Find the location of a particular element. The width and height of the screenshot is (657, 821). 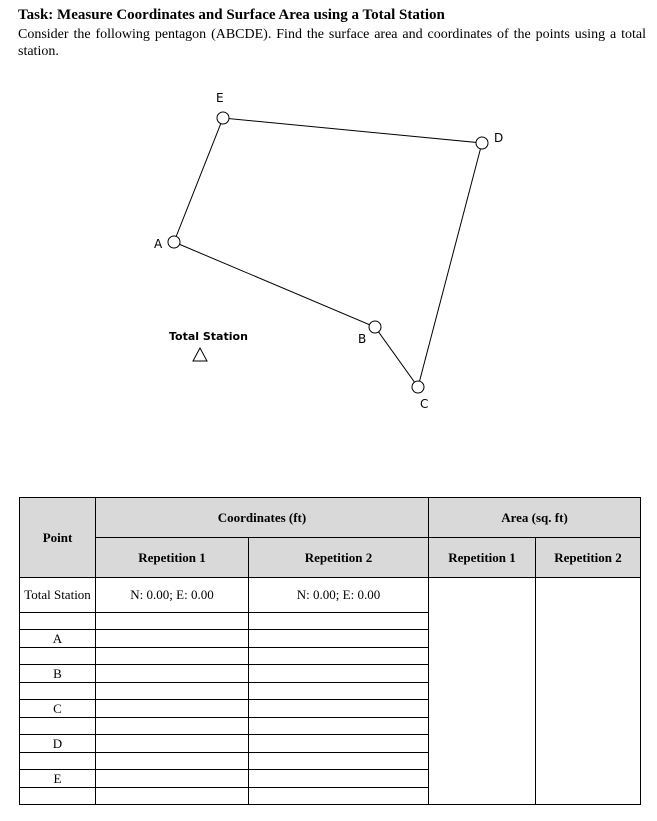

area-rep2-header: Repetition 2 is located at coordinates (588, 557).